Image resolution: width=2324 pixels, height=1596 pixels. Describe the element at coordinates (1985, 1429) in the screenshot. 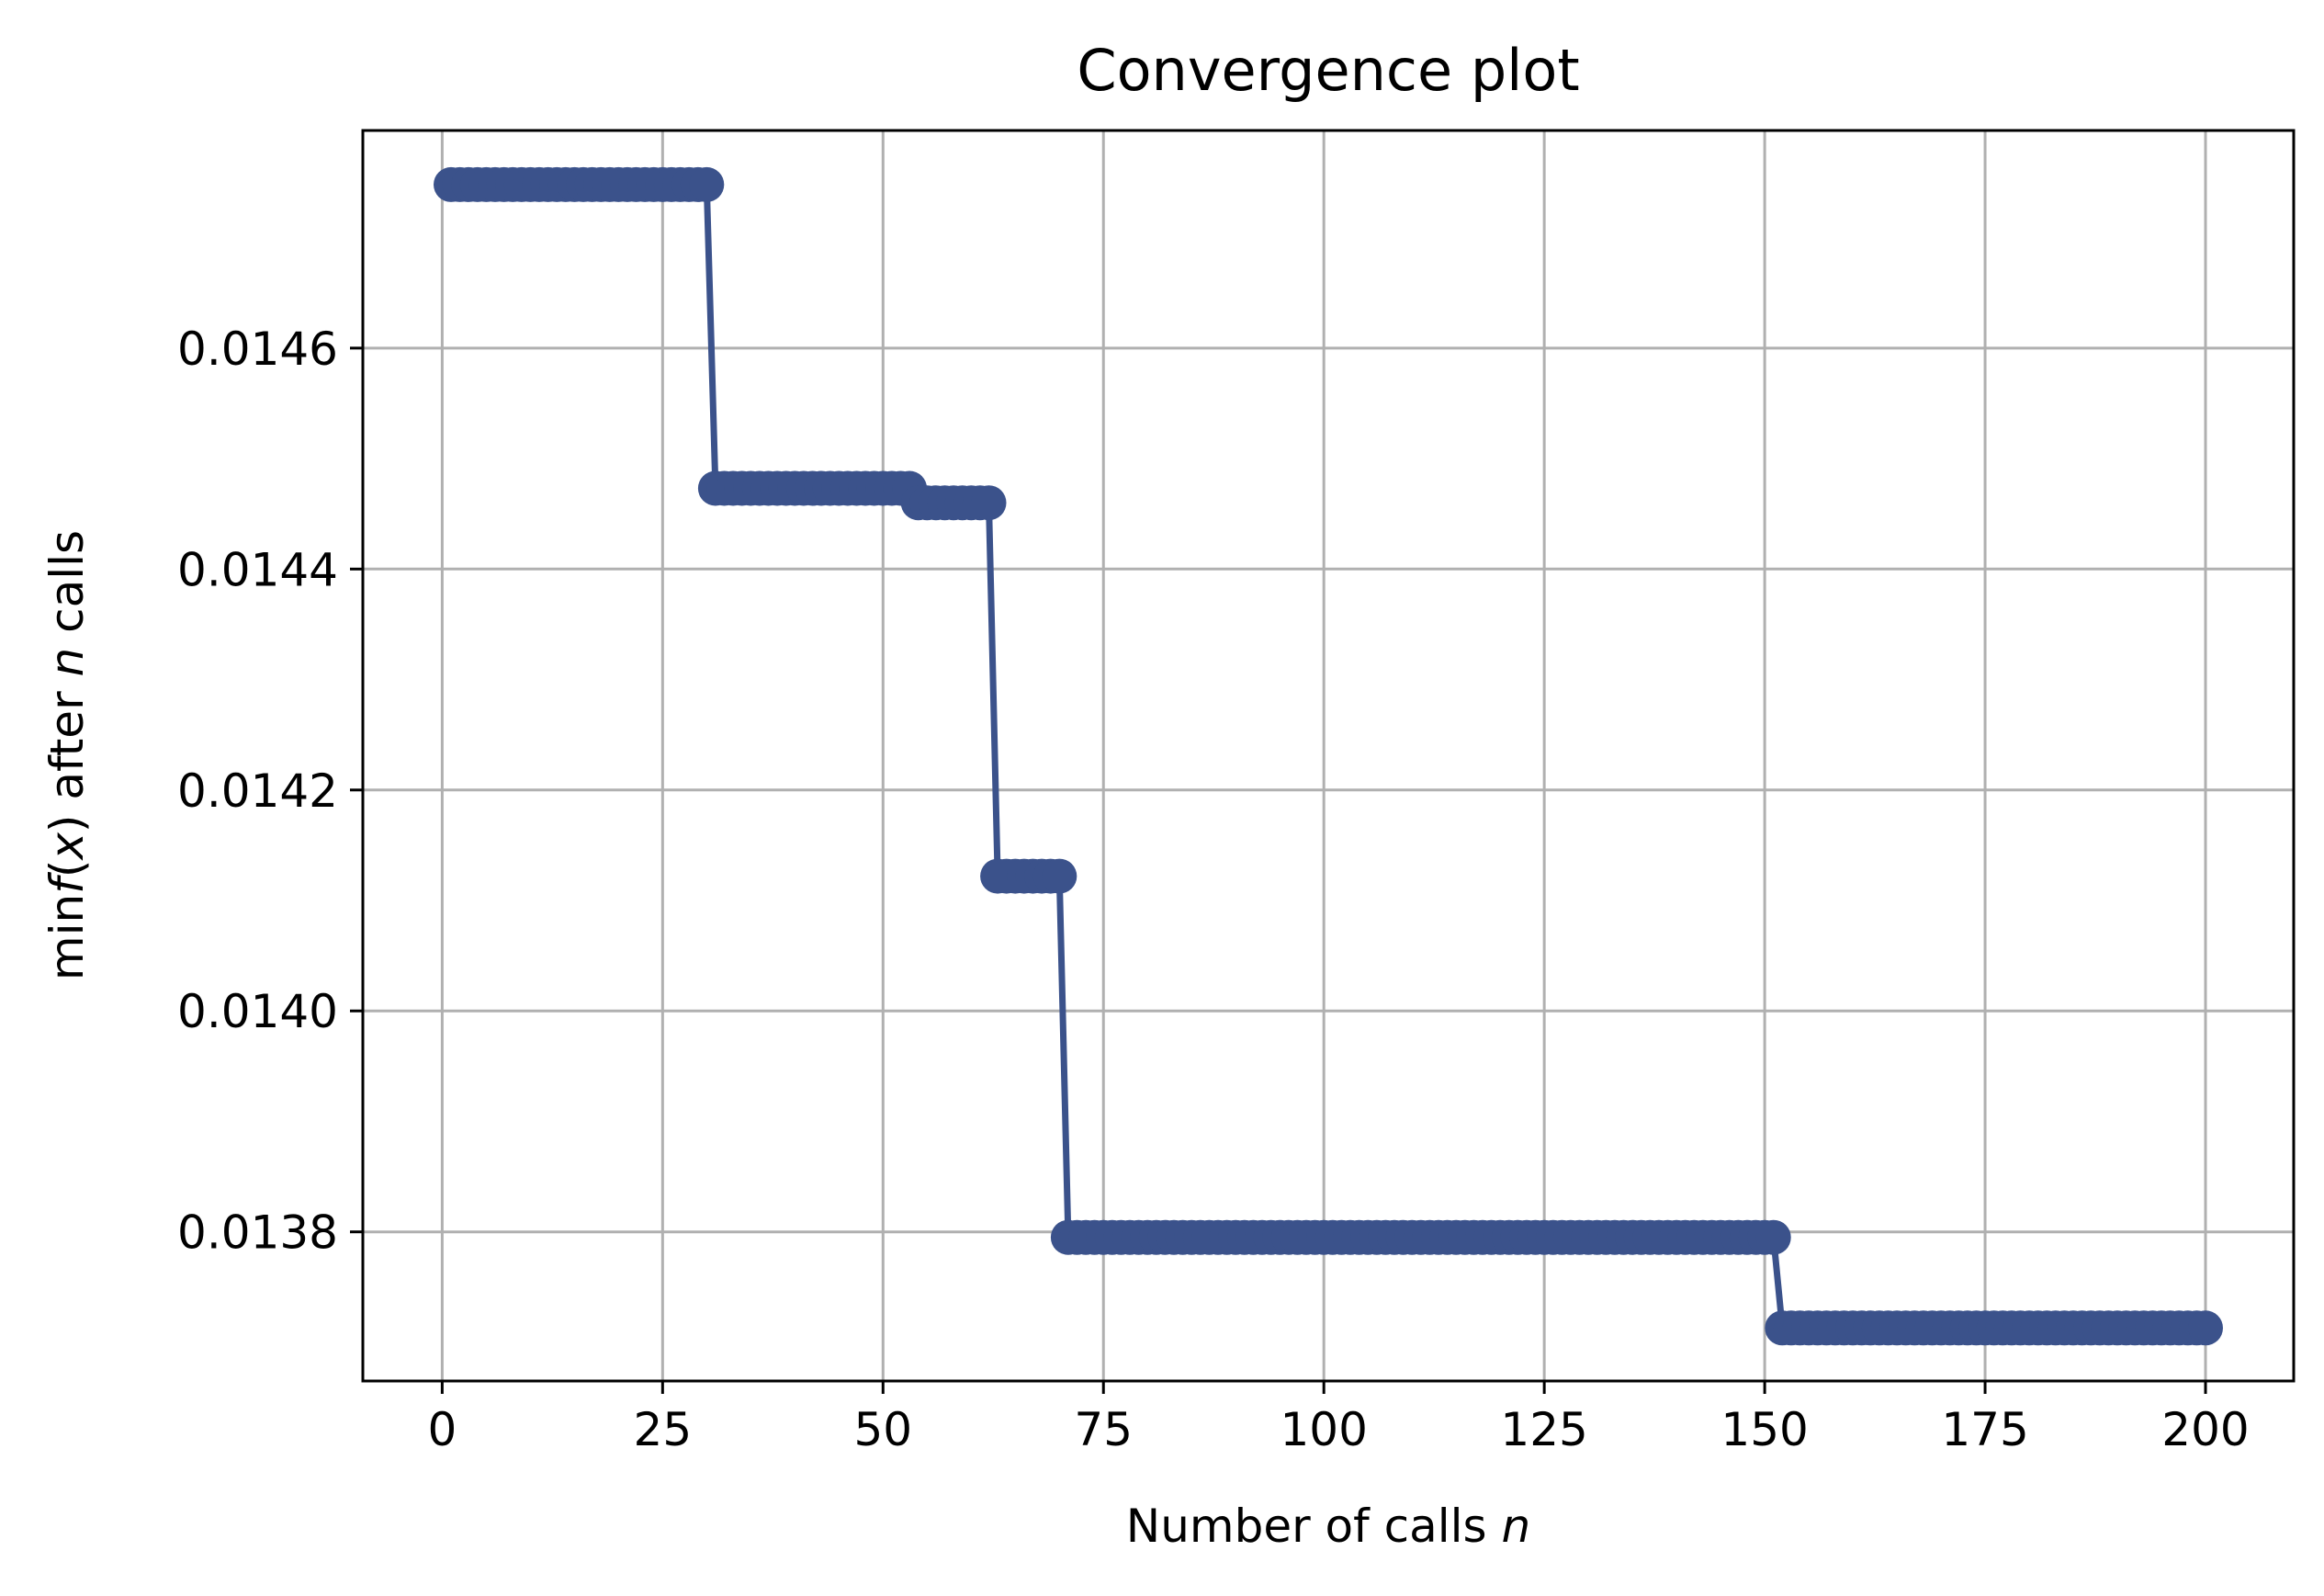

I see `x-tick-label: 175` at that location.